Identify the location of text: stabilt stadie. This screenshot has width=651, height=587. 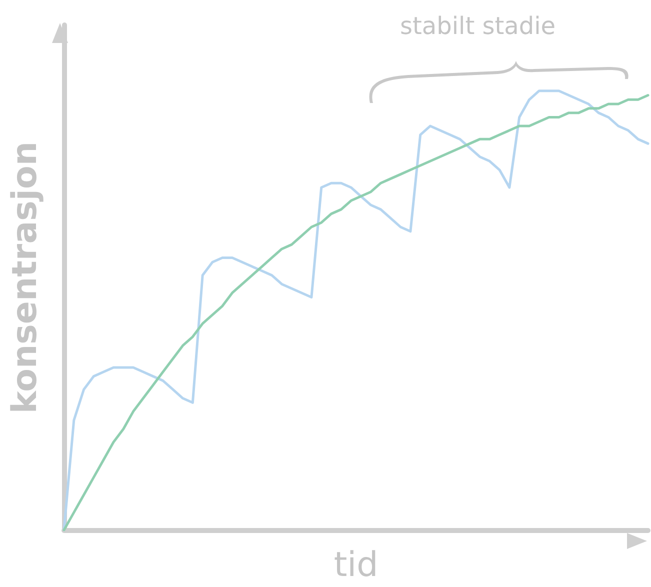
(478, 26).